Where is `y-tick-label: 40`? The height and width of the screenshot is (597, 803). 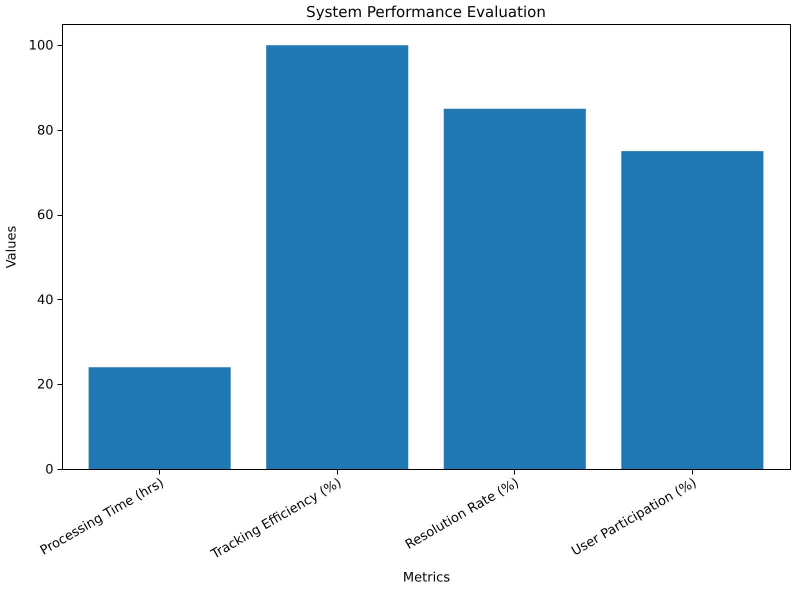 y-tick-label: 40 is located at coordinates (45, 300).